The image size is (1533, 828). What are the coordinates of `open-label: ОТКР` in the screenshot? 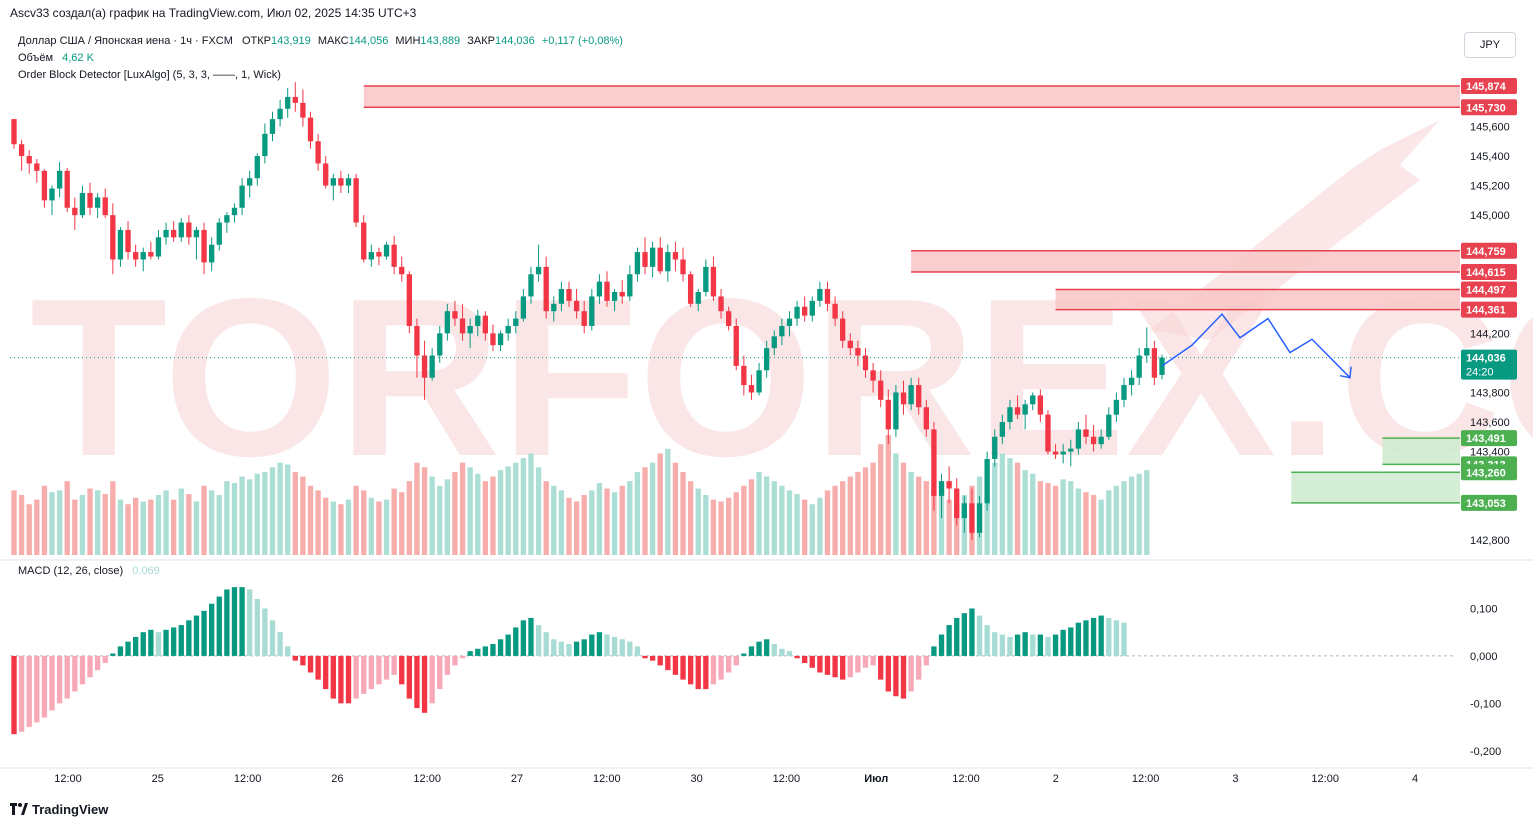 It's located at (256, 41).